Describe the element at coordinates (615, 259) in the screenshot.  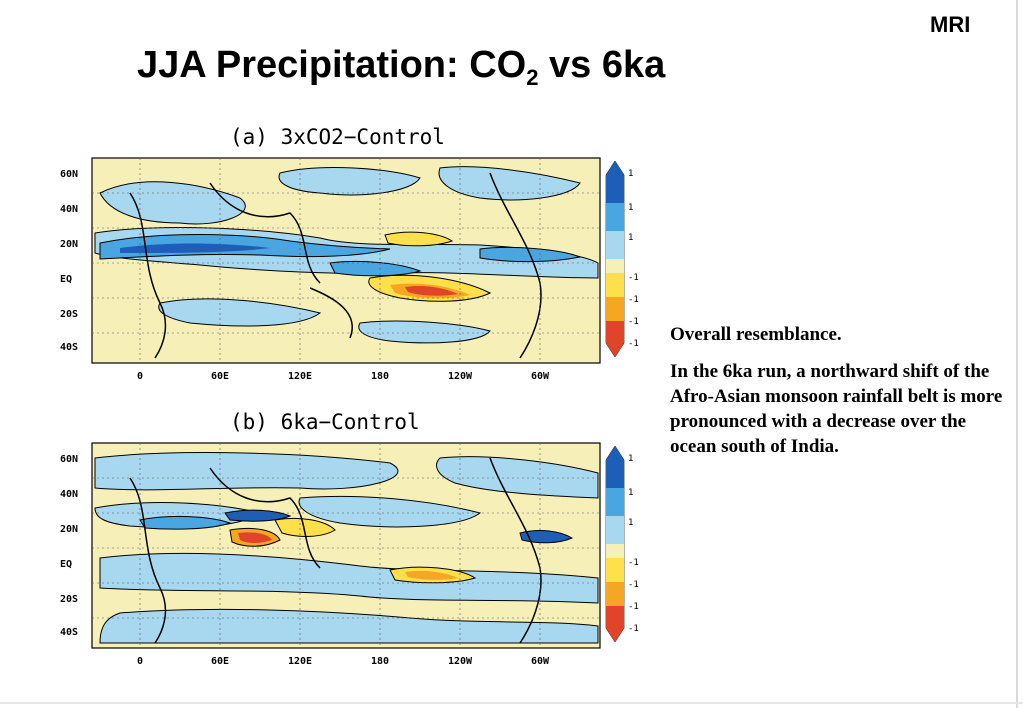
I see `colorbar-a` at that location.